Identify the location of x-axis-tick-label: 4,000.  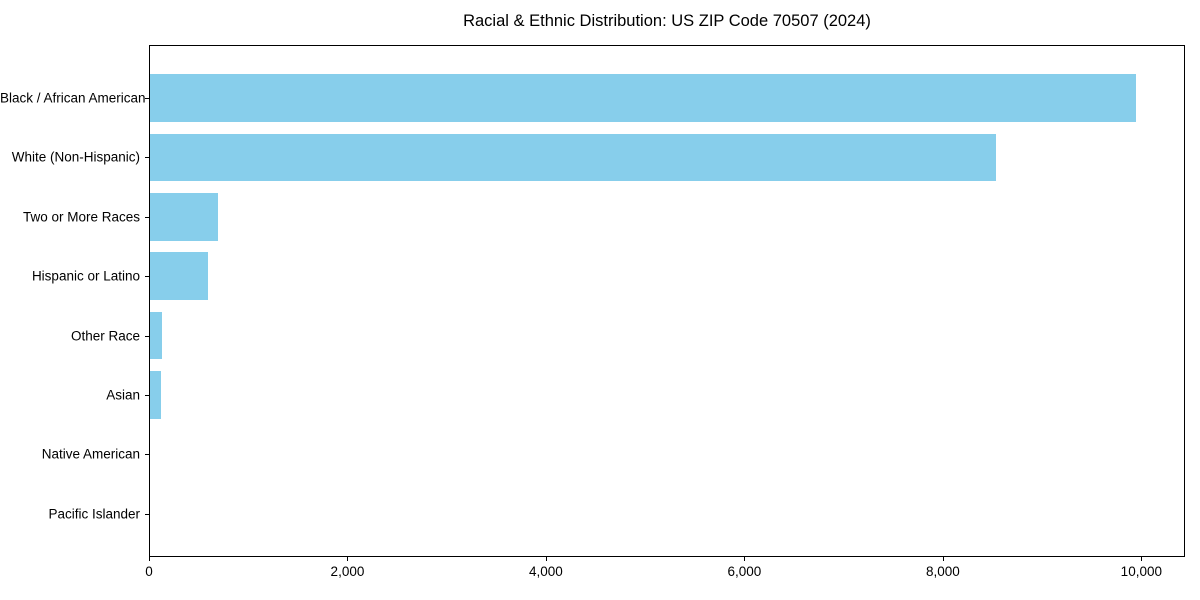
(546, 571).